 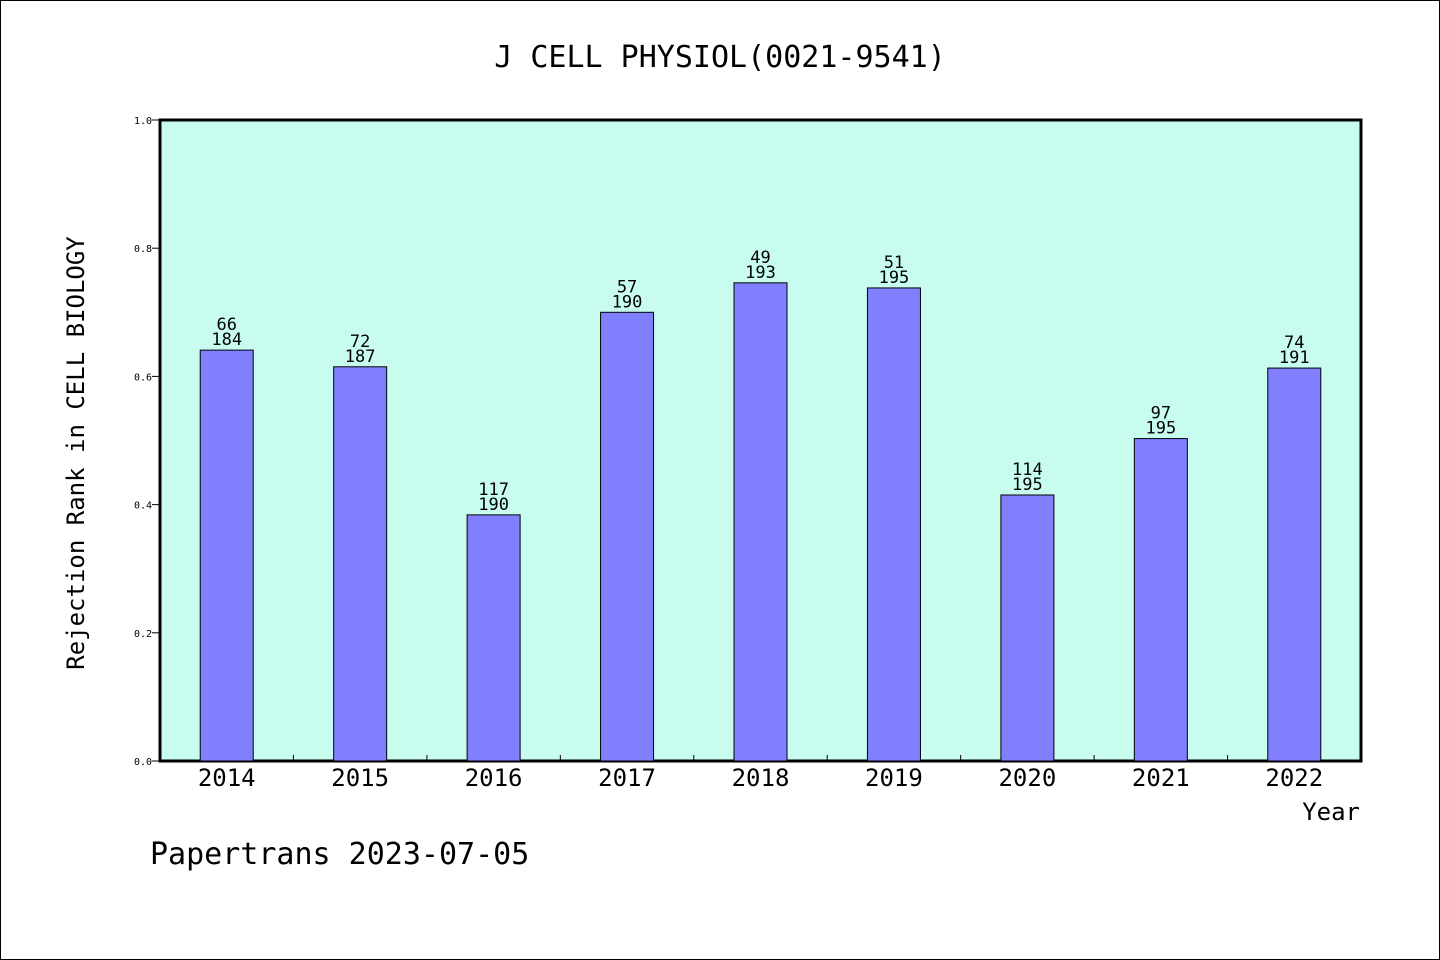 What do you see at coordinates (1294, 358) in the screenshot?
I see `bar-total-label: 191` at bounding box center [1294, 358].